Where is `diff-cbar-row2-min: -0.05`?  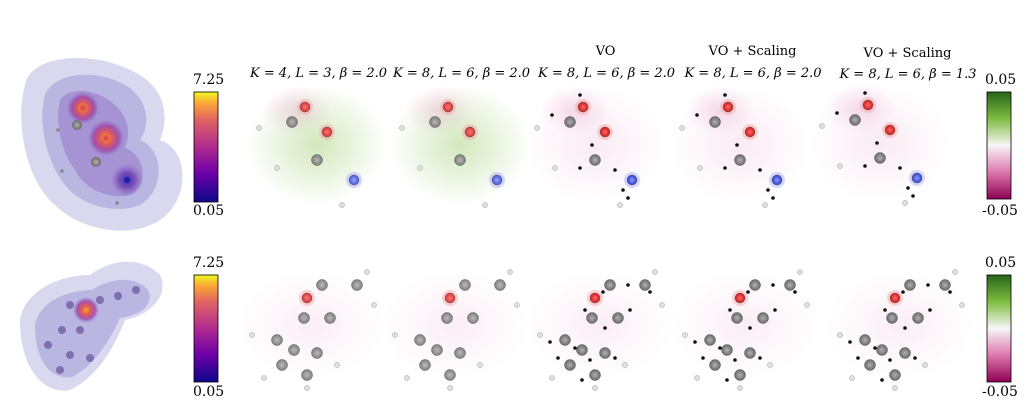
diff-cbar-row2-min: -0.05 is located at coordinates (1000, 392).